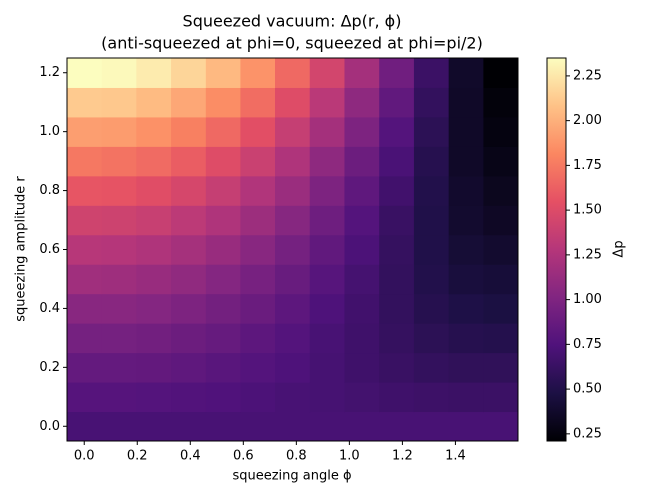 The width and height of the screenshot is (650, 500). What do you see at coordinates (49, 249) in the screenshot?
I see `y-tick-label: 0.6` at bounding box center [49, 249].